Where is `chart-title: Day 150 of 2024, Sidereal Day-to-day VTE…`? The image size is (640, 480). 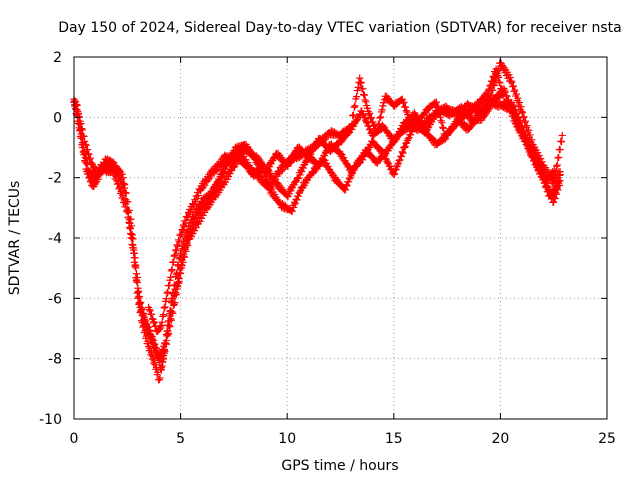 chart-title: Day 150 of 2024, Sidereal Day-to-day VTE… is located at coordinates (339, 28).